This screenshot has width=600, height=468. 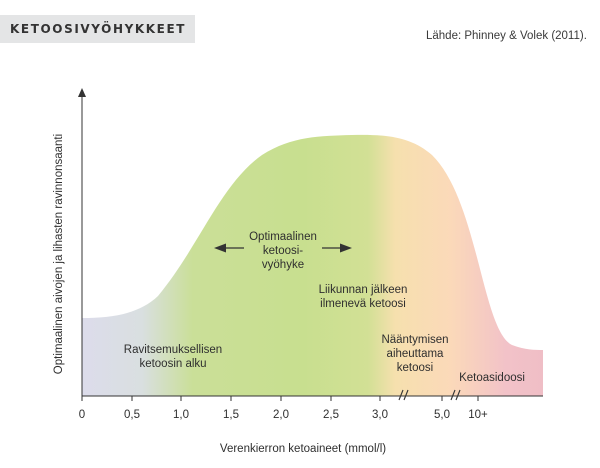 I want to click on x-tick-marks, so click(x=280, y=398).